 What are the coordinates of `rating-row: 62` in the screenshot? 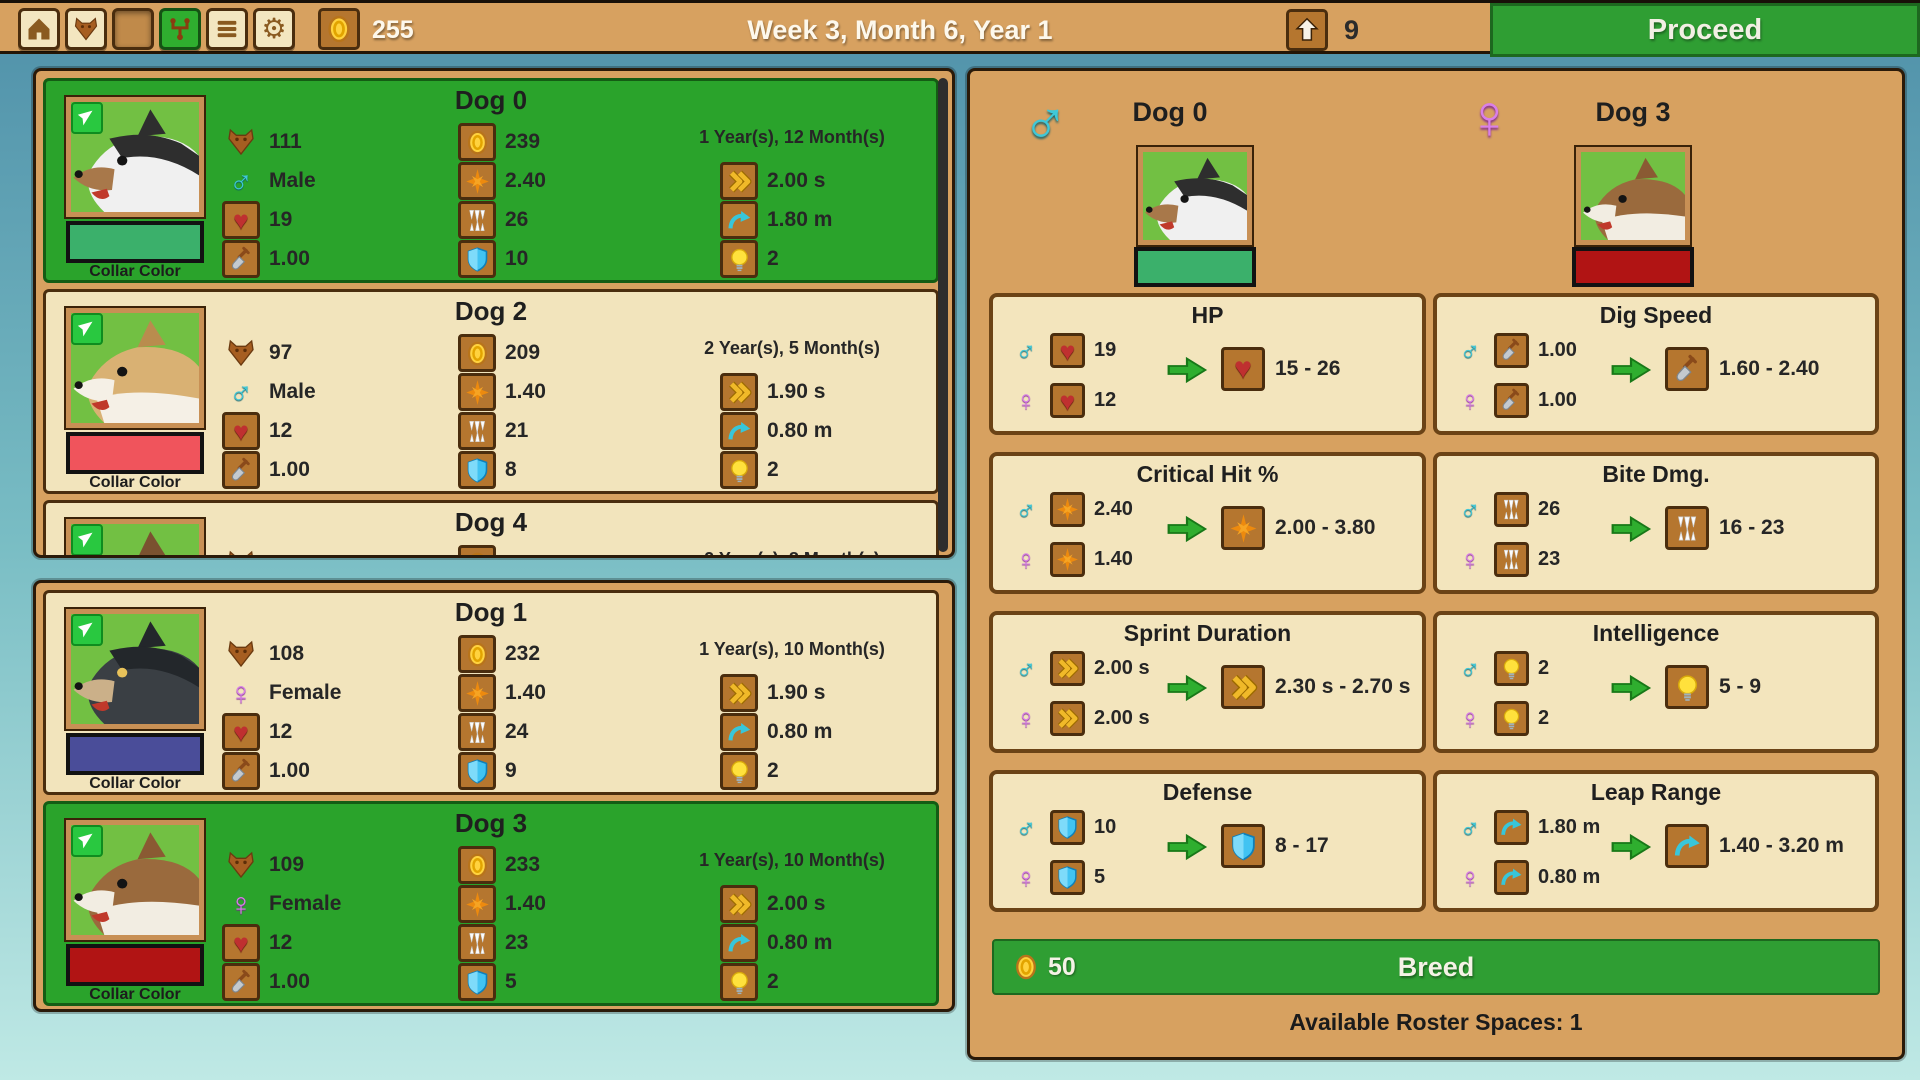 It's located at (257, 550).